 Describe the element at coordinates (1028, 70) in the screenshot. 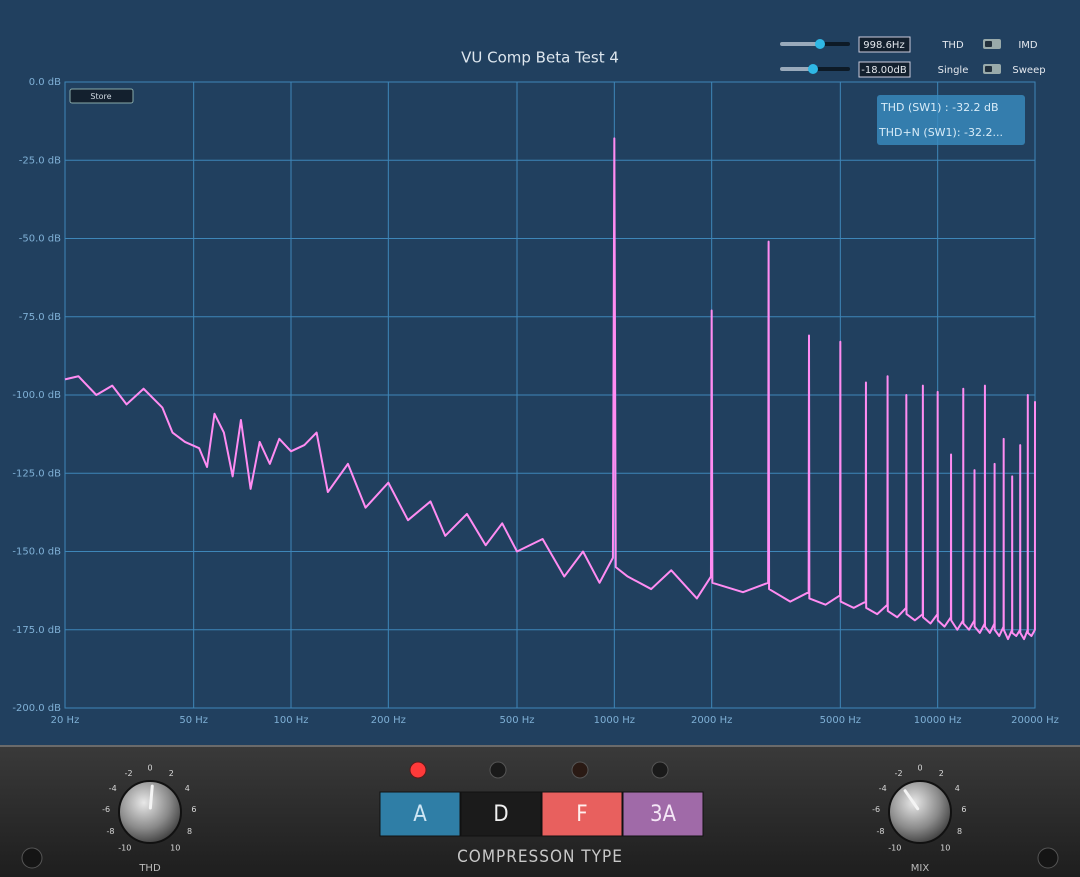

I see `sweep-label: Sweep` at that location.